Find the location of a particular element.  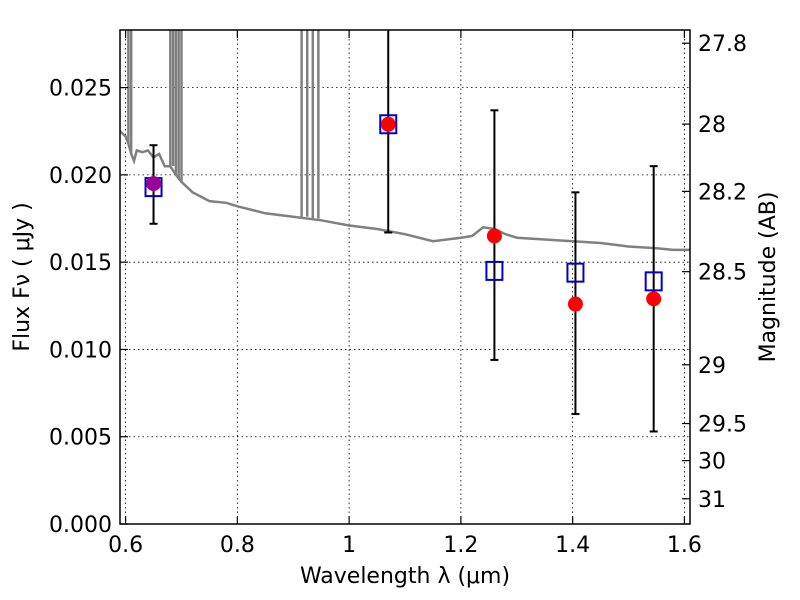

mag-tick-label: 28.5 is located at coordinates (722, 273).